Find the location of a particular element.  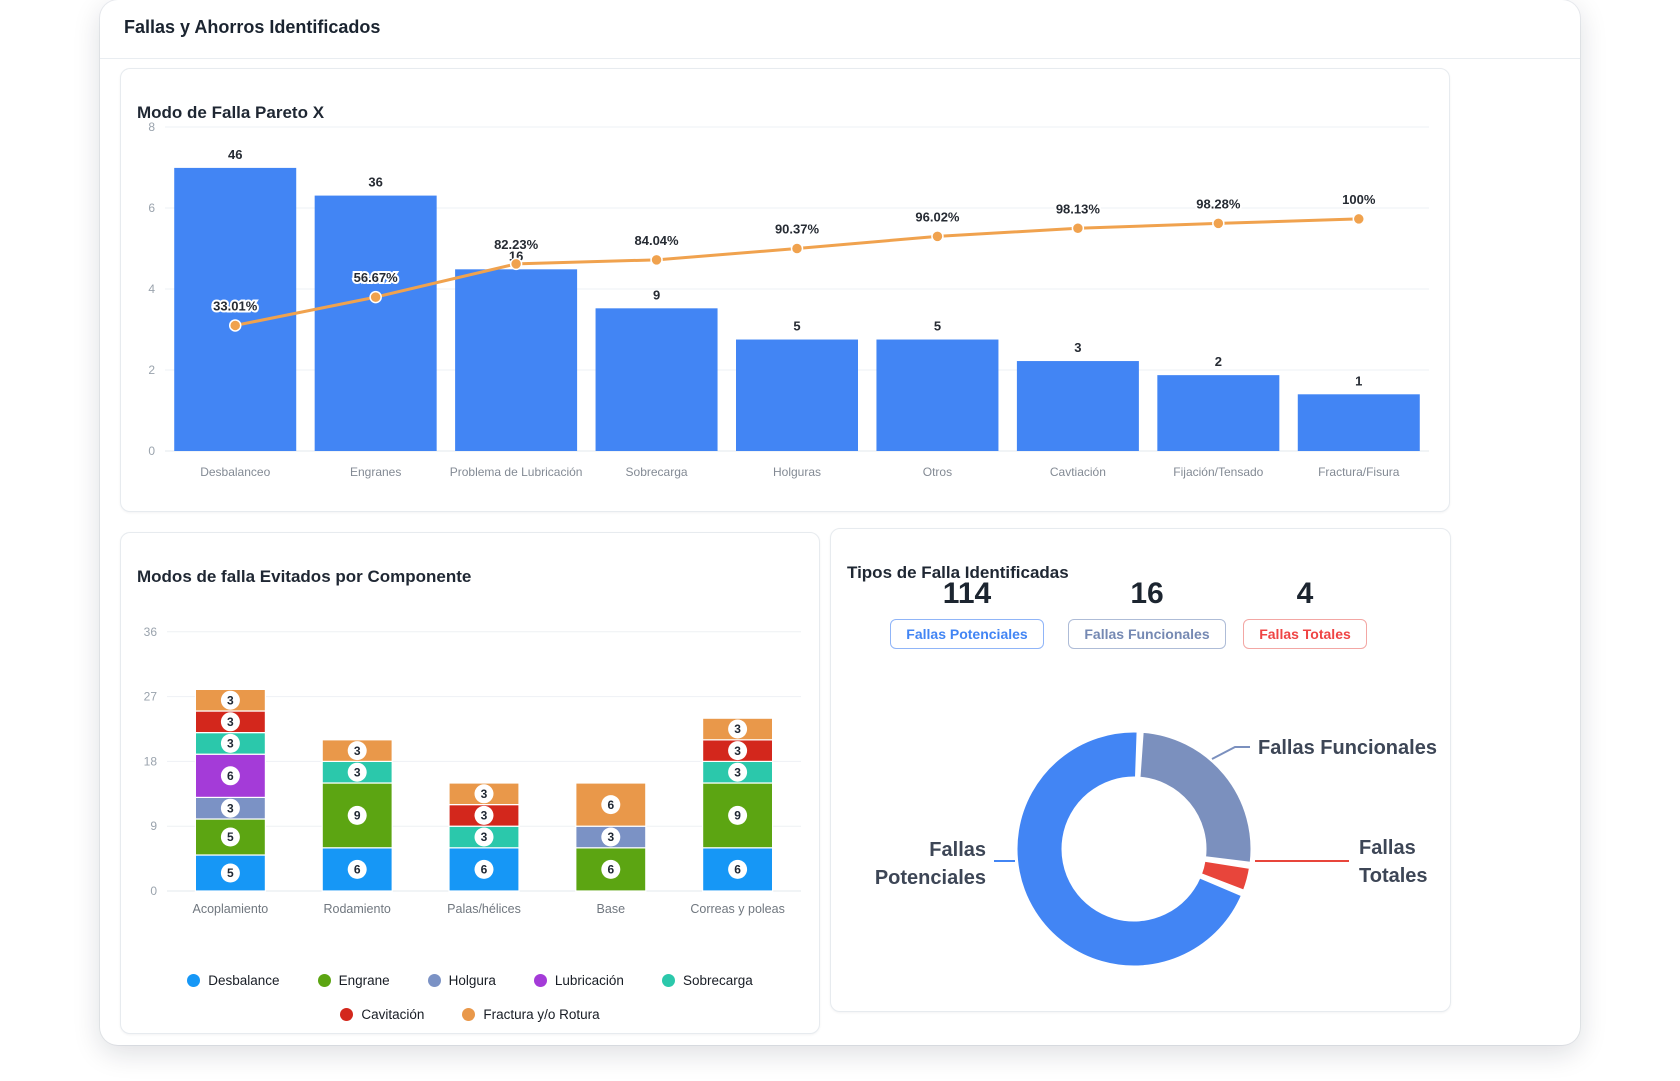

badge-fallas-totales: Fallas Totales is located at coordinates (1305, 634).